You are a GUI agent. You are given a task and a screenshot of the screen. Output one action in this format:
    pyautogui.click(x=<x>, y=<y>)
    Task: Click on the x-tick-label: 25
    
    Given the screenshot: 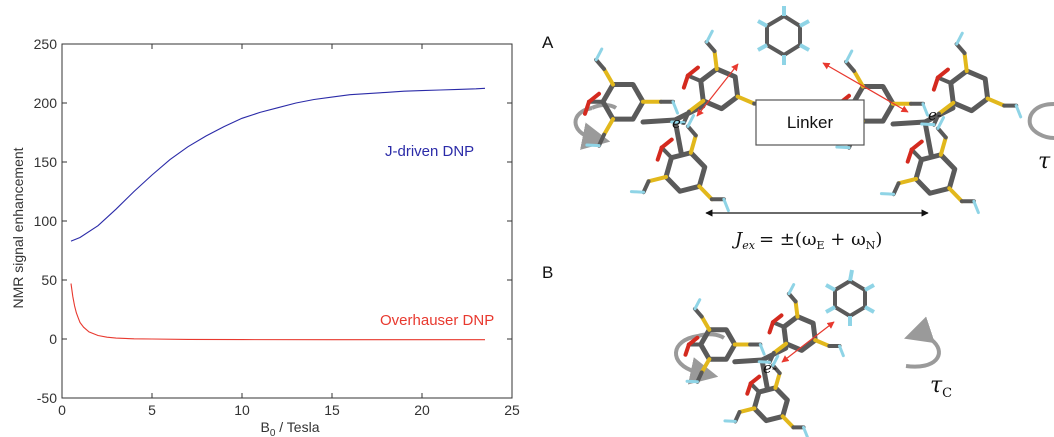 What is the action you would take?
    pyautogui.click(x=512, y=410)
    